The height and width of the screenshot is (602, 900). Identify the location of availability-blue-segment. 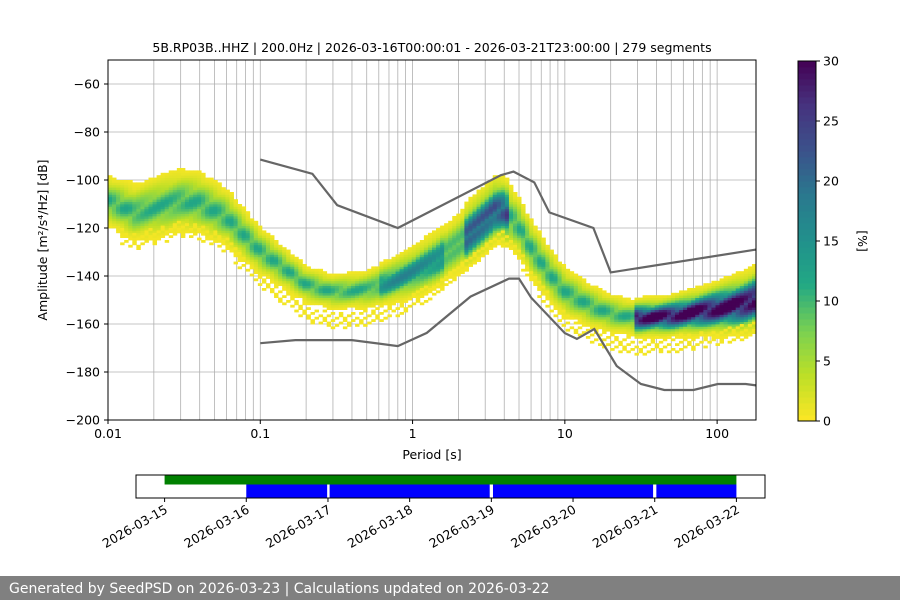
(409, 491).